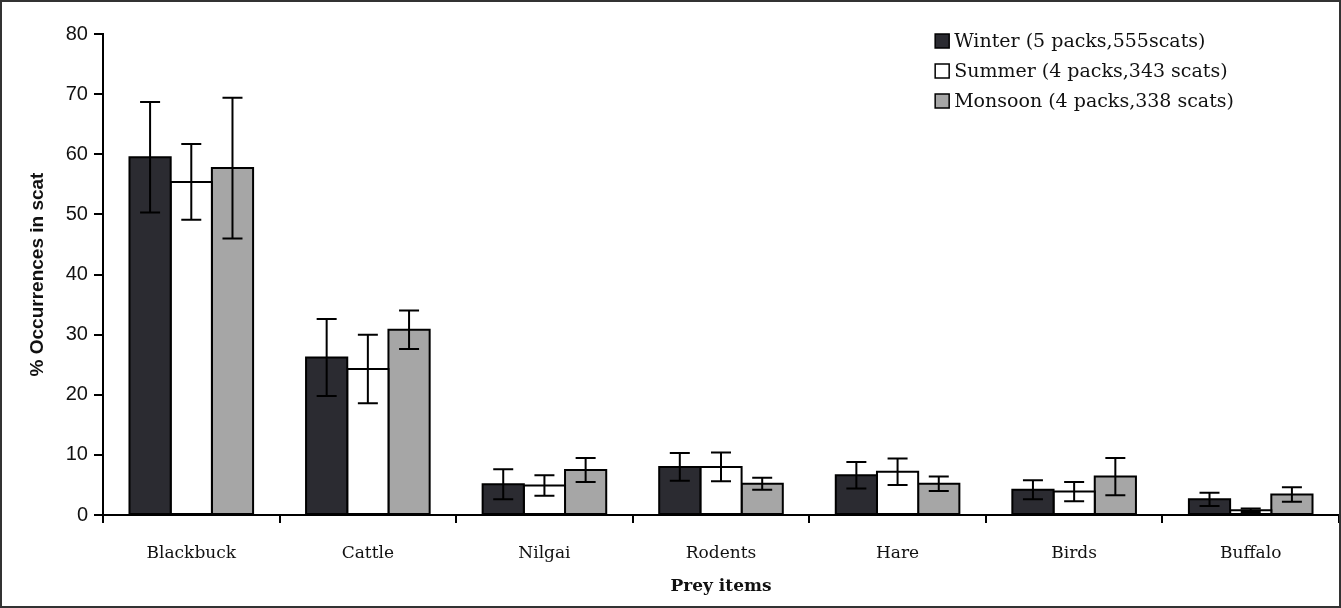 This screenshot has height=608, width=1341. What do you see at coordinates (1251, 551) in the screenshot?
I see `x-tick-label: Buffalo` at bounding box center [1251, 551].